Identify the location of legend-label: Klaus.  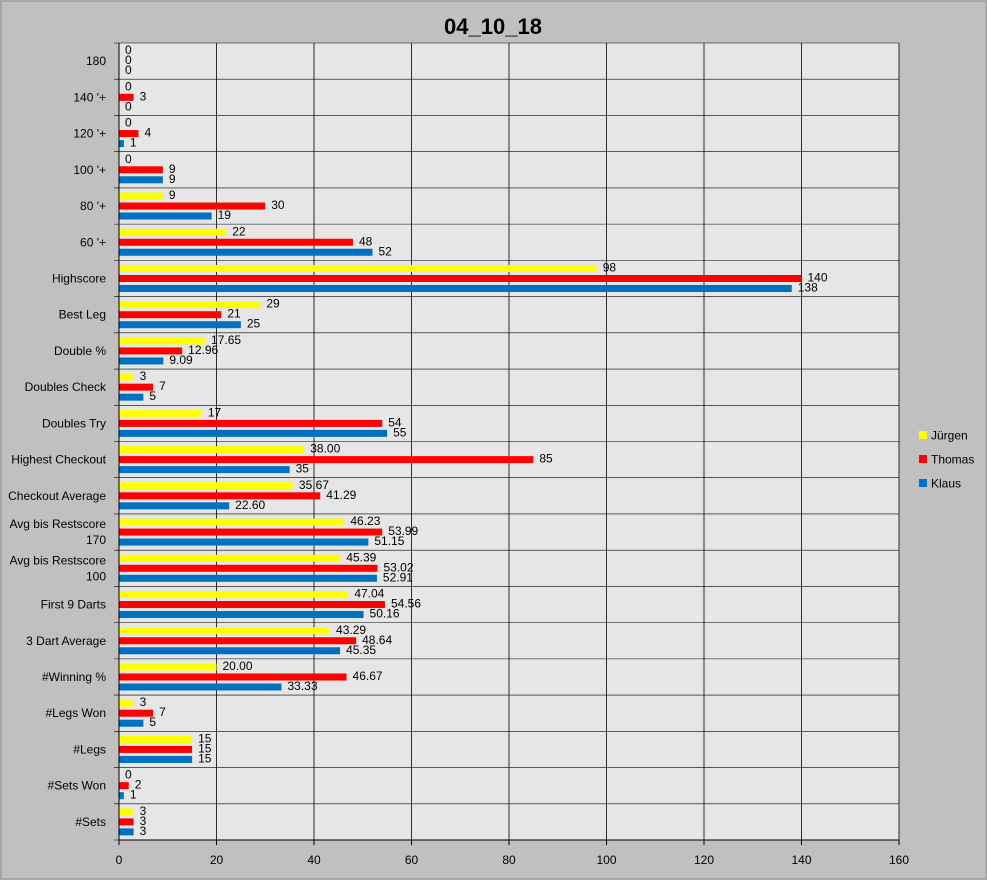
(946, 484).